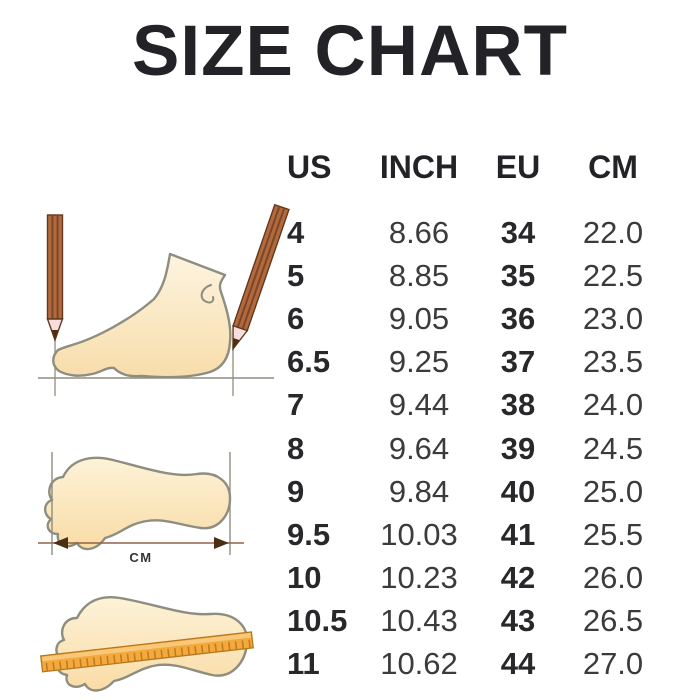  What do you see at coordinates (475, 491) in the screenshot?
I see `table-row: 9 9.84 40 25.0` at bounding box center [475, 491].